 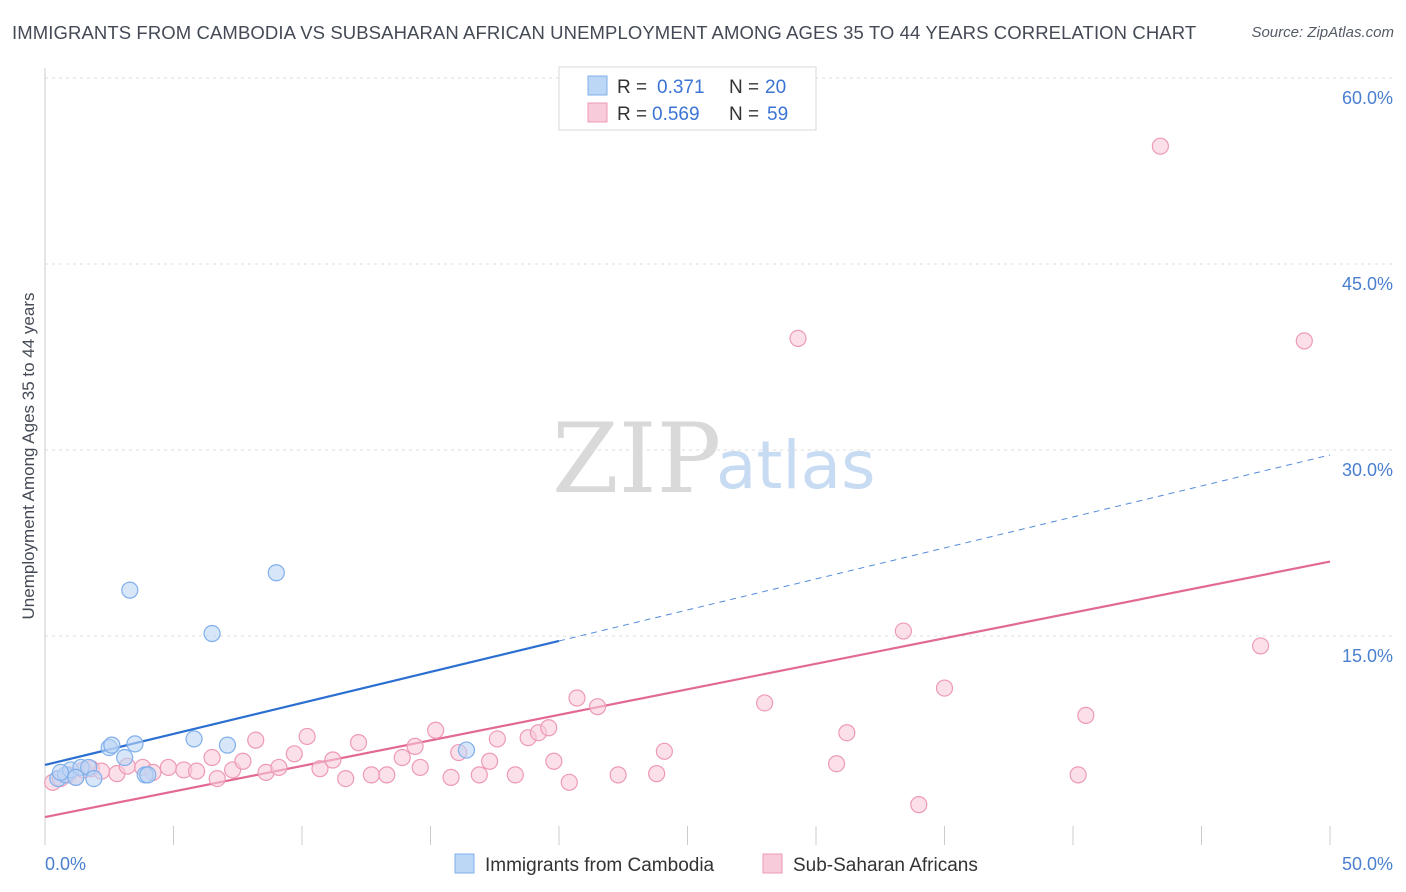 I want to click on y-tick-label-3: 60.0%, so click(x=1367, y=98).